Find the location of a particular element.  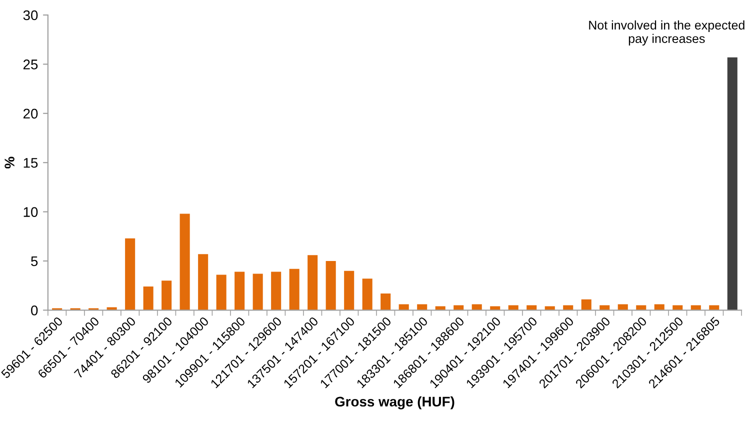

annotation: Not involved in the expected pay increases is located at coordinates (666, 33).